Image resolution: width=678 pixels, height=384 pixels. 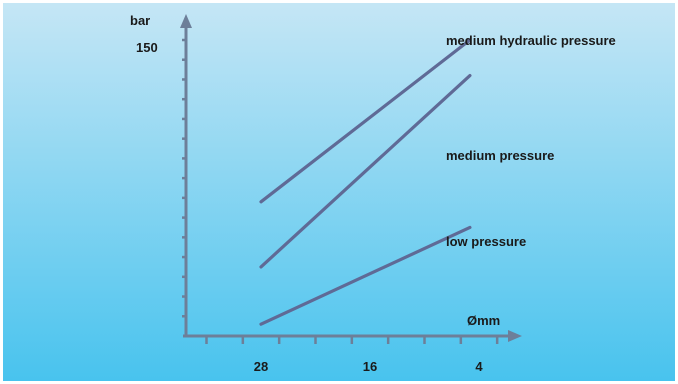 I want to click on y-axis-arrow, so click(x=186, y=21).